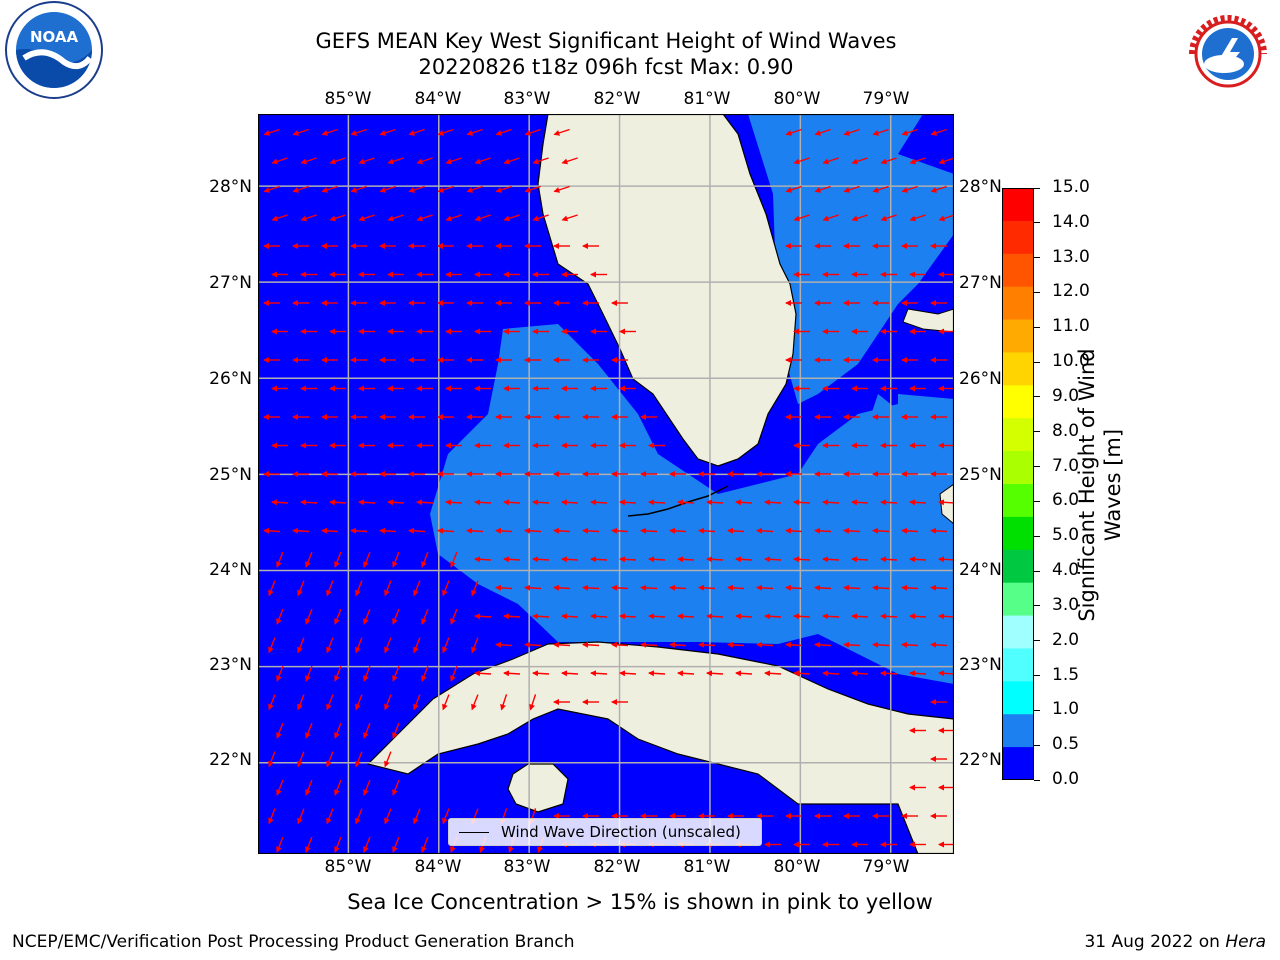  I want to click on footer-date: 31 Aug 2022 on Hera, so click(1175, 942).